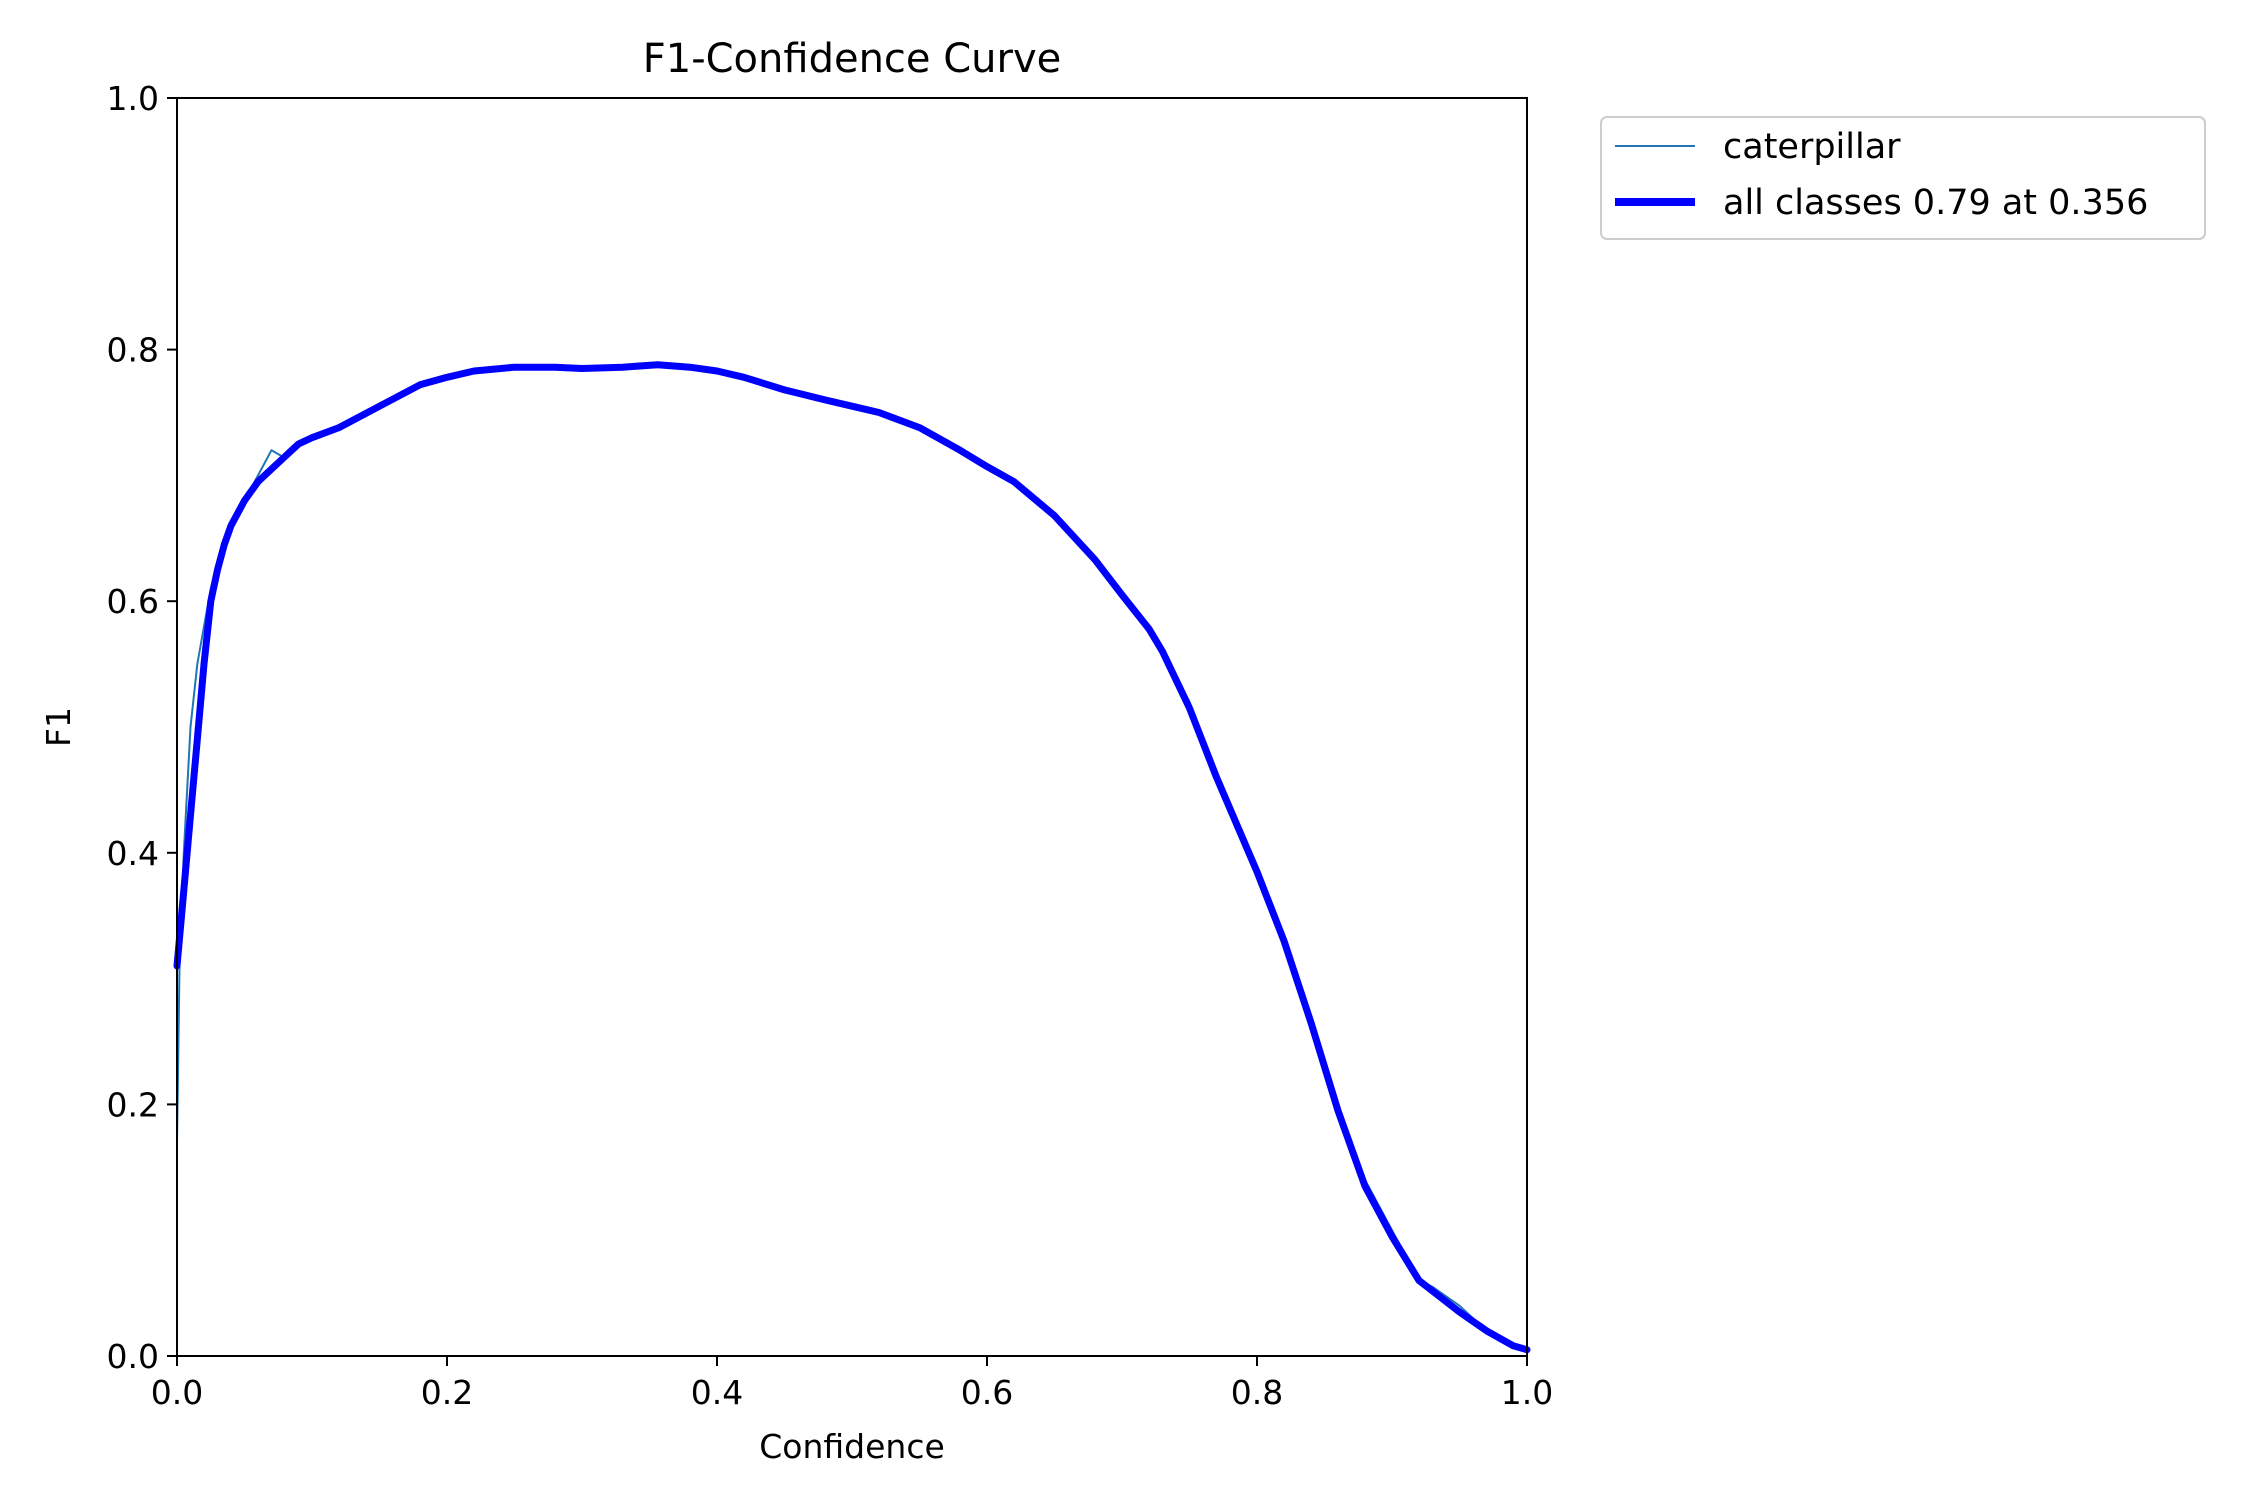  I want to click on x-tick-label: 0.2, so click(447, 1392).